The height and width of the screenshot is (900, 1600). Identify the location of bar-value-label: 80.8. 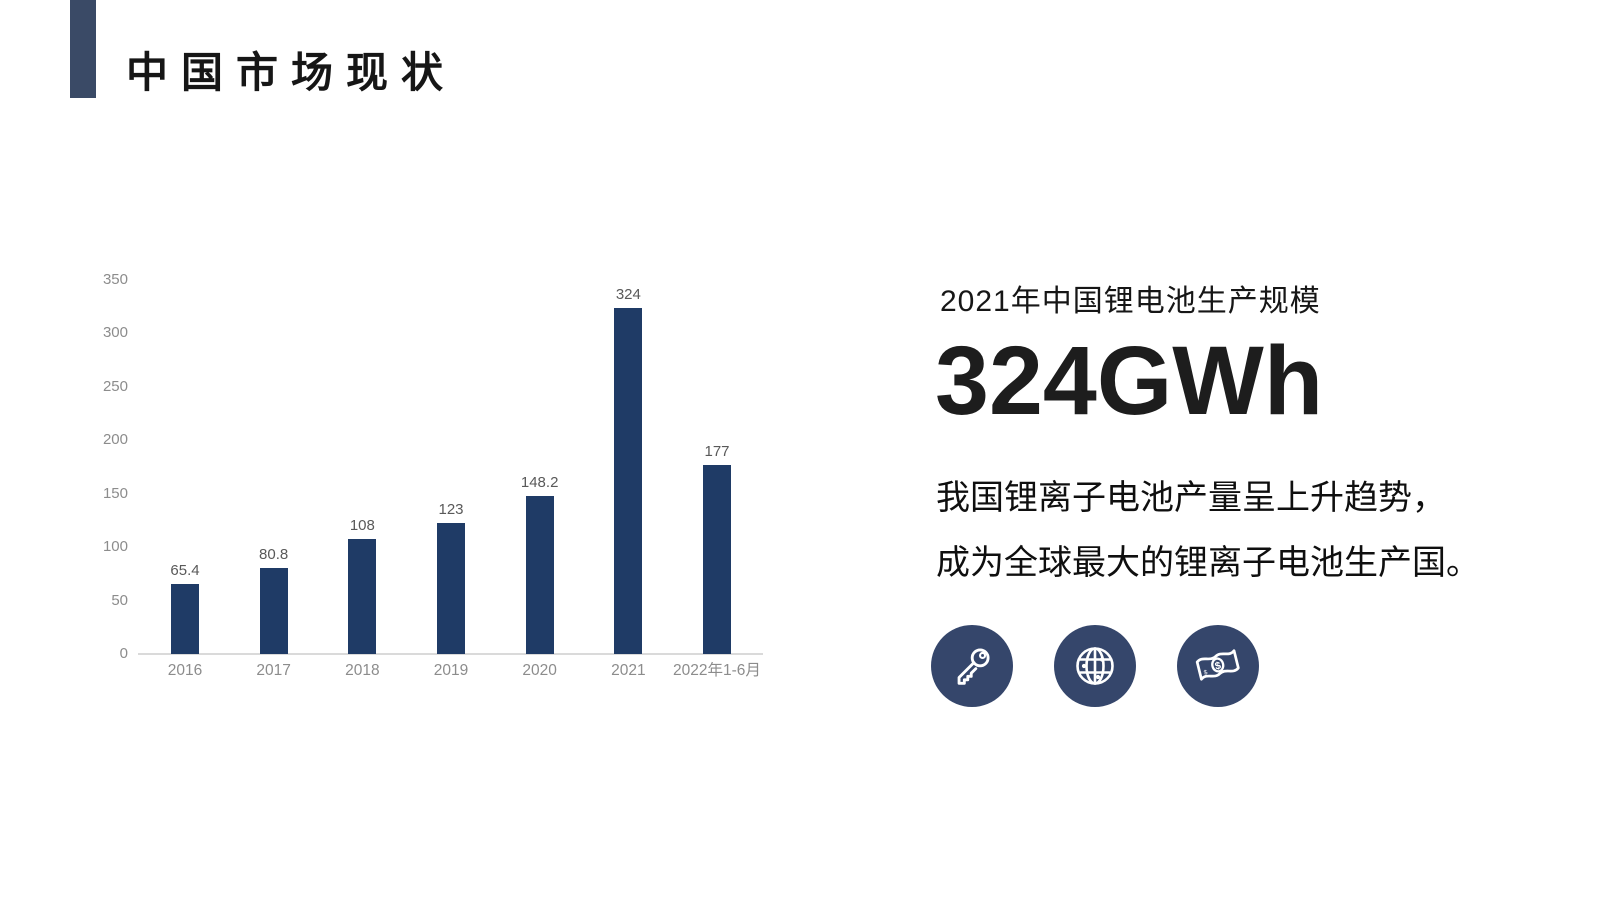
(274, 554).